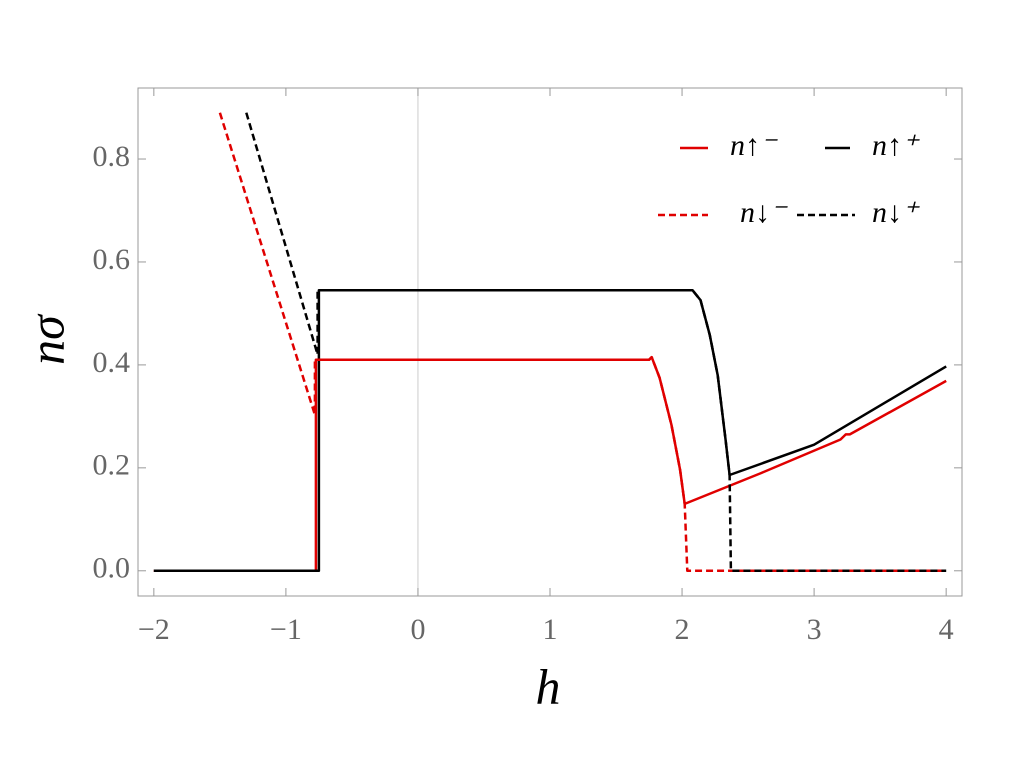 The height and width of the screenshot is (768, 1024). I want to click on legend-label: n↑⁺, so click(896, 145).